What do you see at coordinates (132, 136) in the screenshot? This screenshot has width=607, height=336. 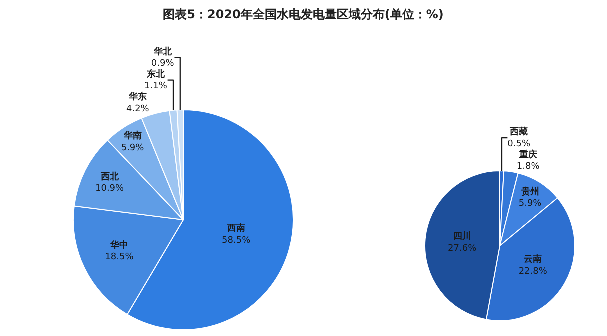 I see `slice-label: 华南` at bounding box center [132, 136].